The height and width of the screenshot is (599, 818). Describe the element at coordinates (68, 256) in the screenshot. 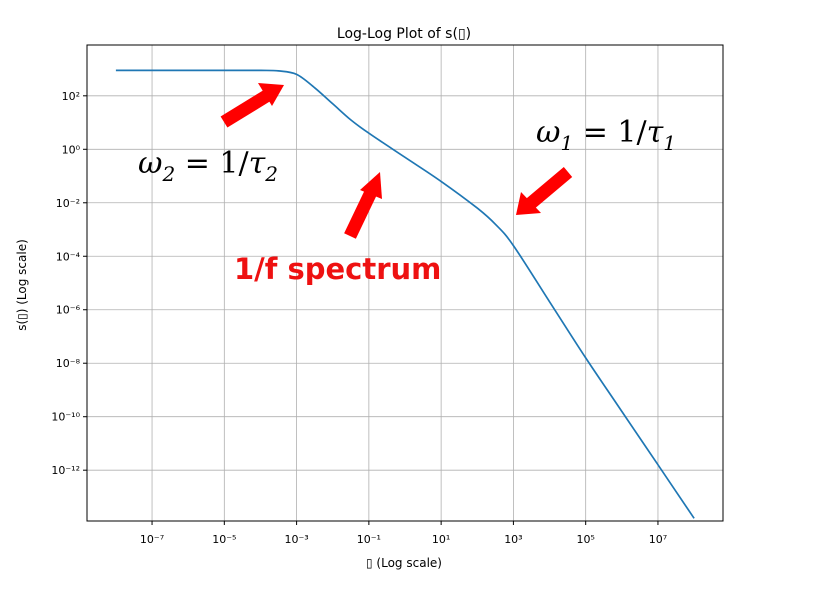

I see `y-tick-label: 10⁻⁴` at that location.